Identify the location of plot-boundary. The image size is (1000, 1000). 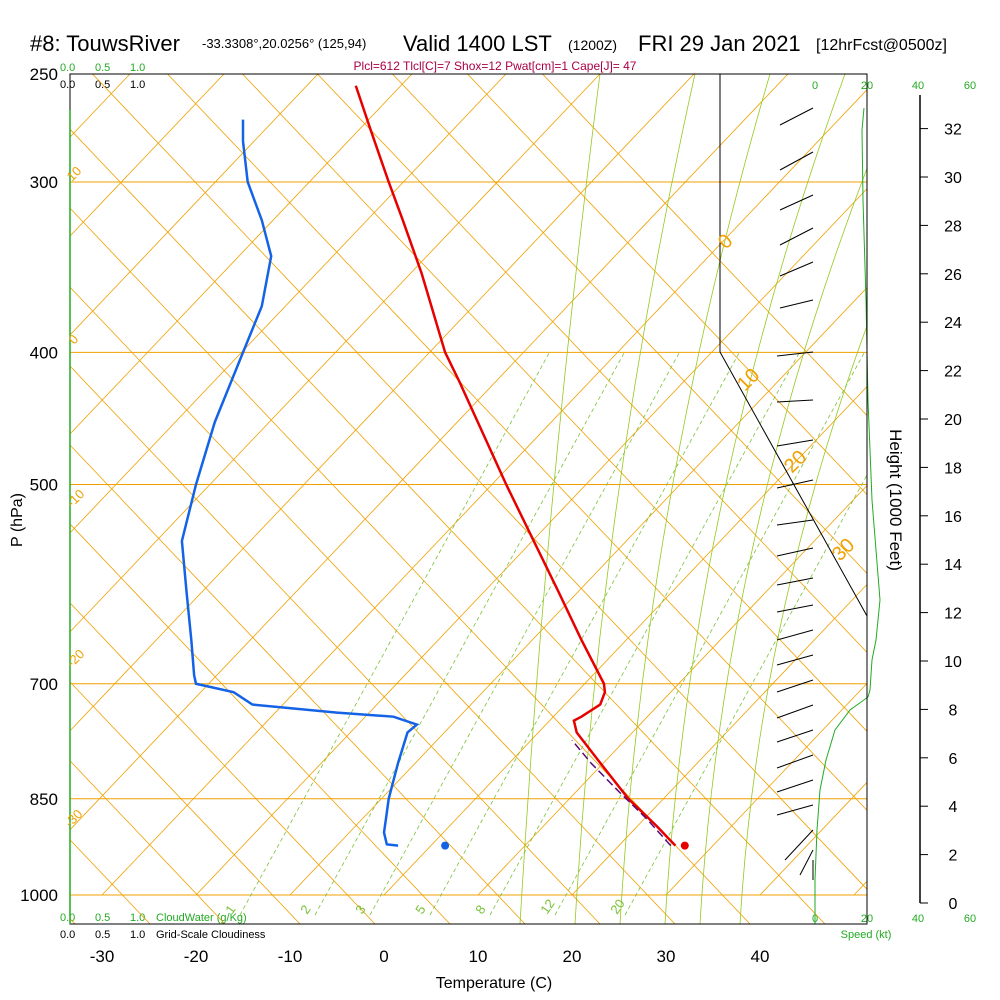
(793, 499).